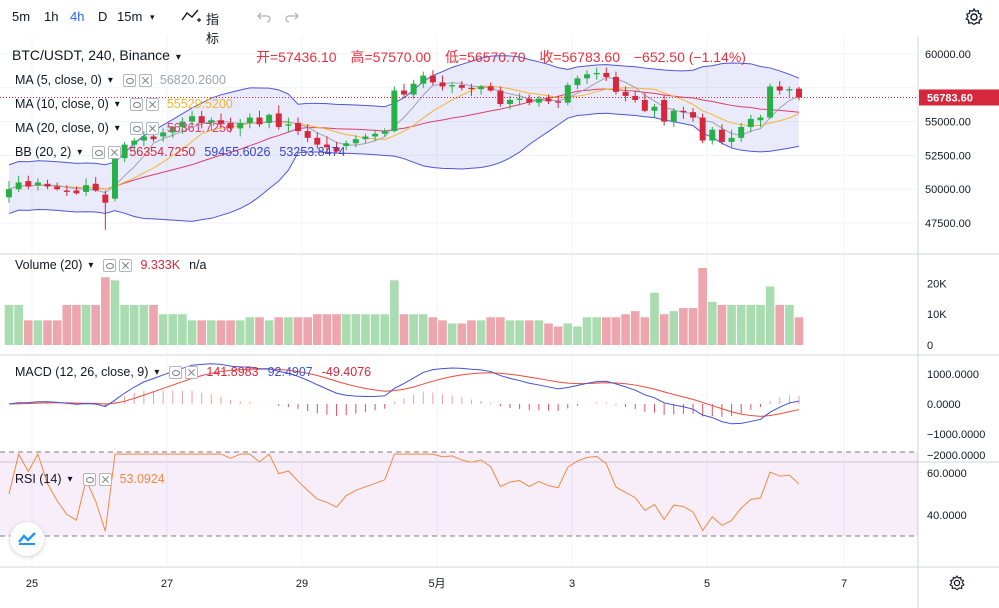  Describe the element at coordinates (974, 19) in the screenshot. I see `settings-gear-icon` at that location.